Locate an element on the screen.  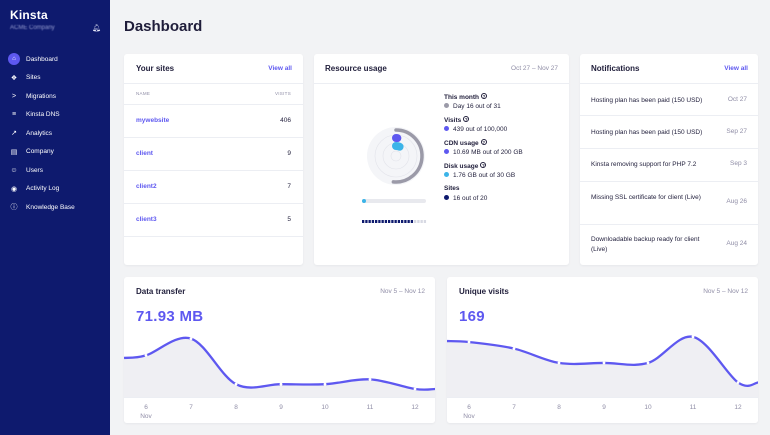
x-tick-label: 8 is located at coordinates (559, 407).